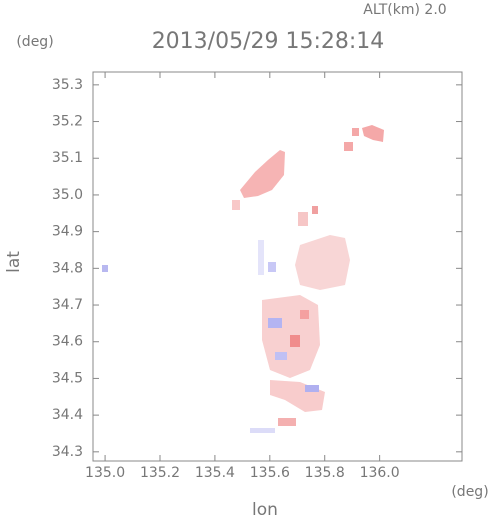 The width and height of the screenshot is (491, 525). Describe the element at coordinates (270, 473) in the screenshot. I see `x-tick-label: 135.6` at that location.